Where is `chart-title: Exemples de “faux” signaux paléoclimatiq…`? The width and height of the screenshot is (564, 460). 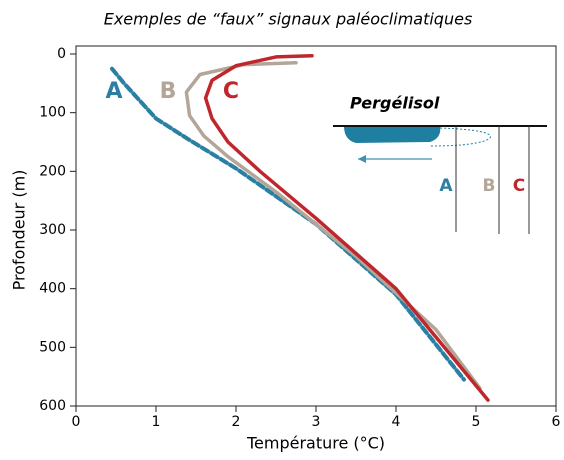 chart-title: Exemples de “faux” signaux paléoclimatiq… is located at coordinates (288, 19).